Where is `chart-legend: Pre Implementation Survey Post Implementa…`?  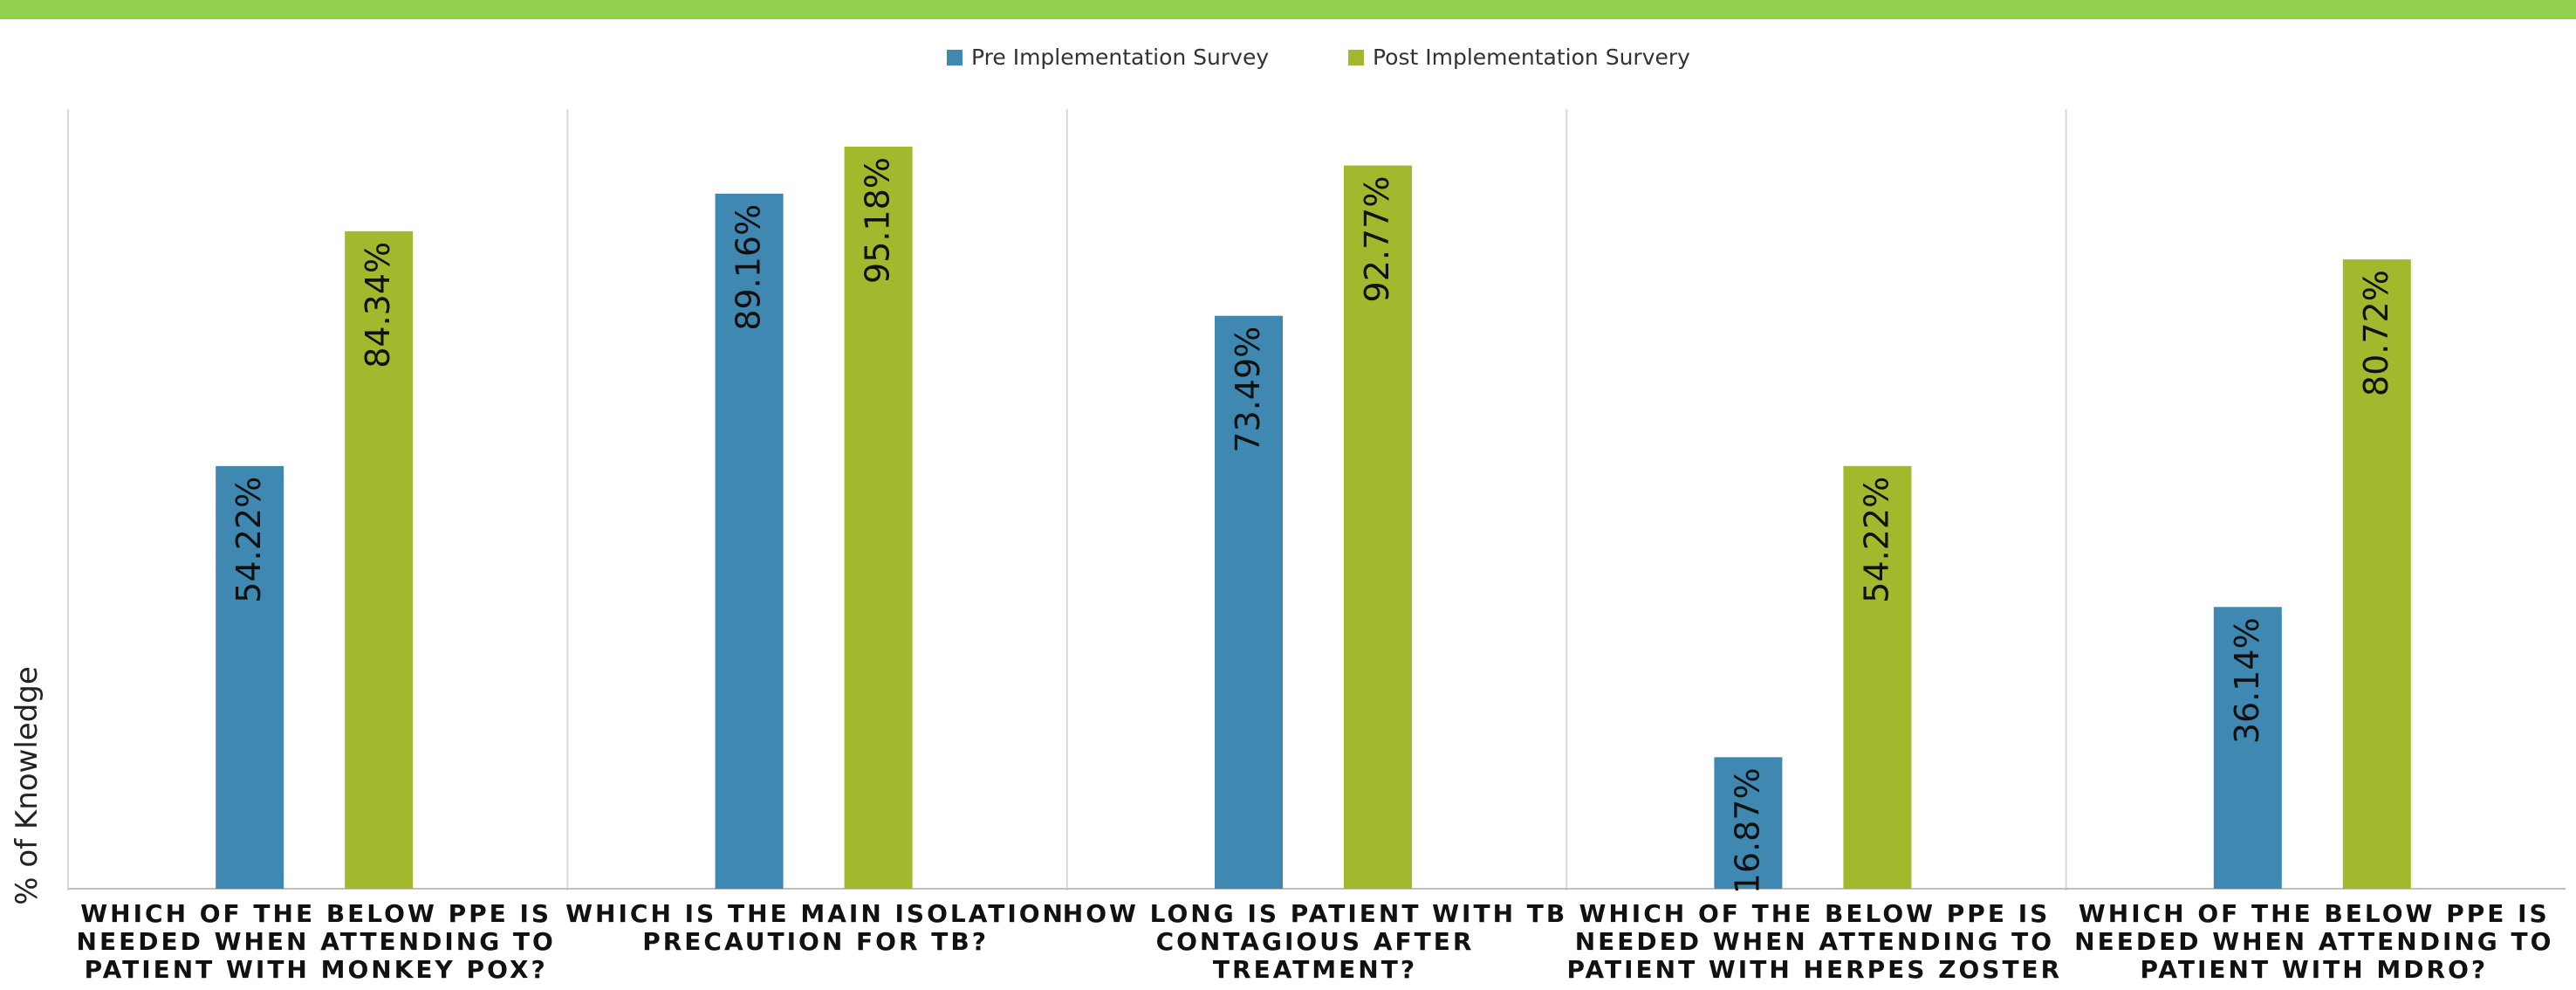
chart-legend: Pre Implementation Survey Post Implementa… is located at coordinates (1318, 57).